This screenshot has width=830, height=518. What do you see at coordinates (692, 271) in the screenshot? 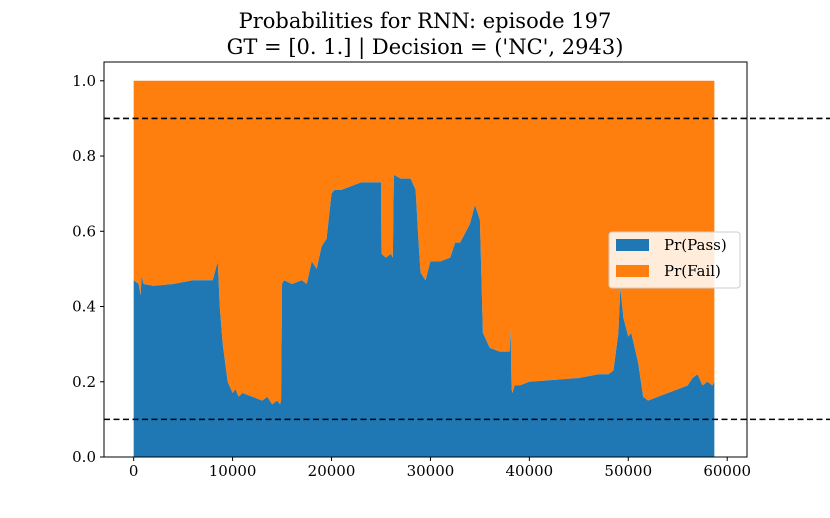
I see `legend-label-fail: Pr(Fail)` at bounding box center [692, 271].